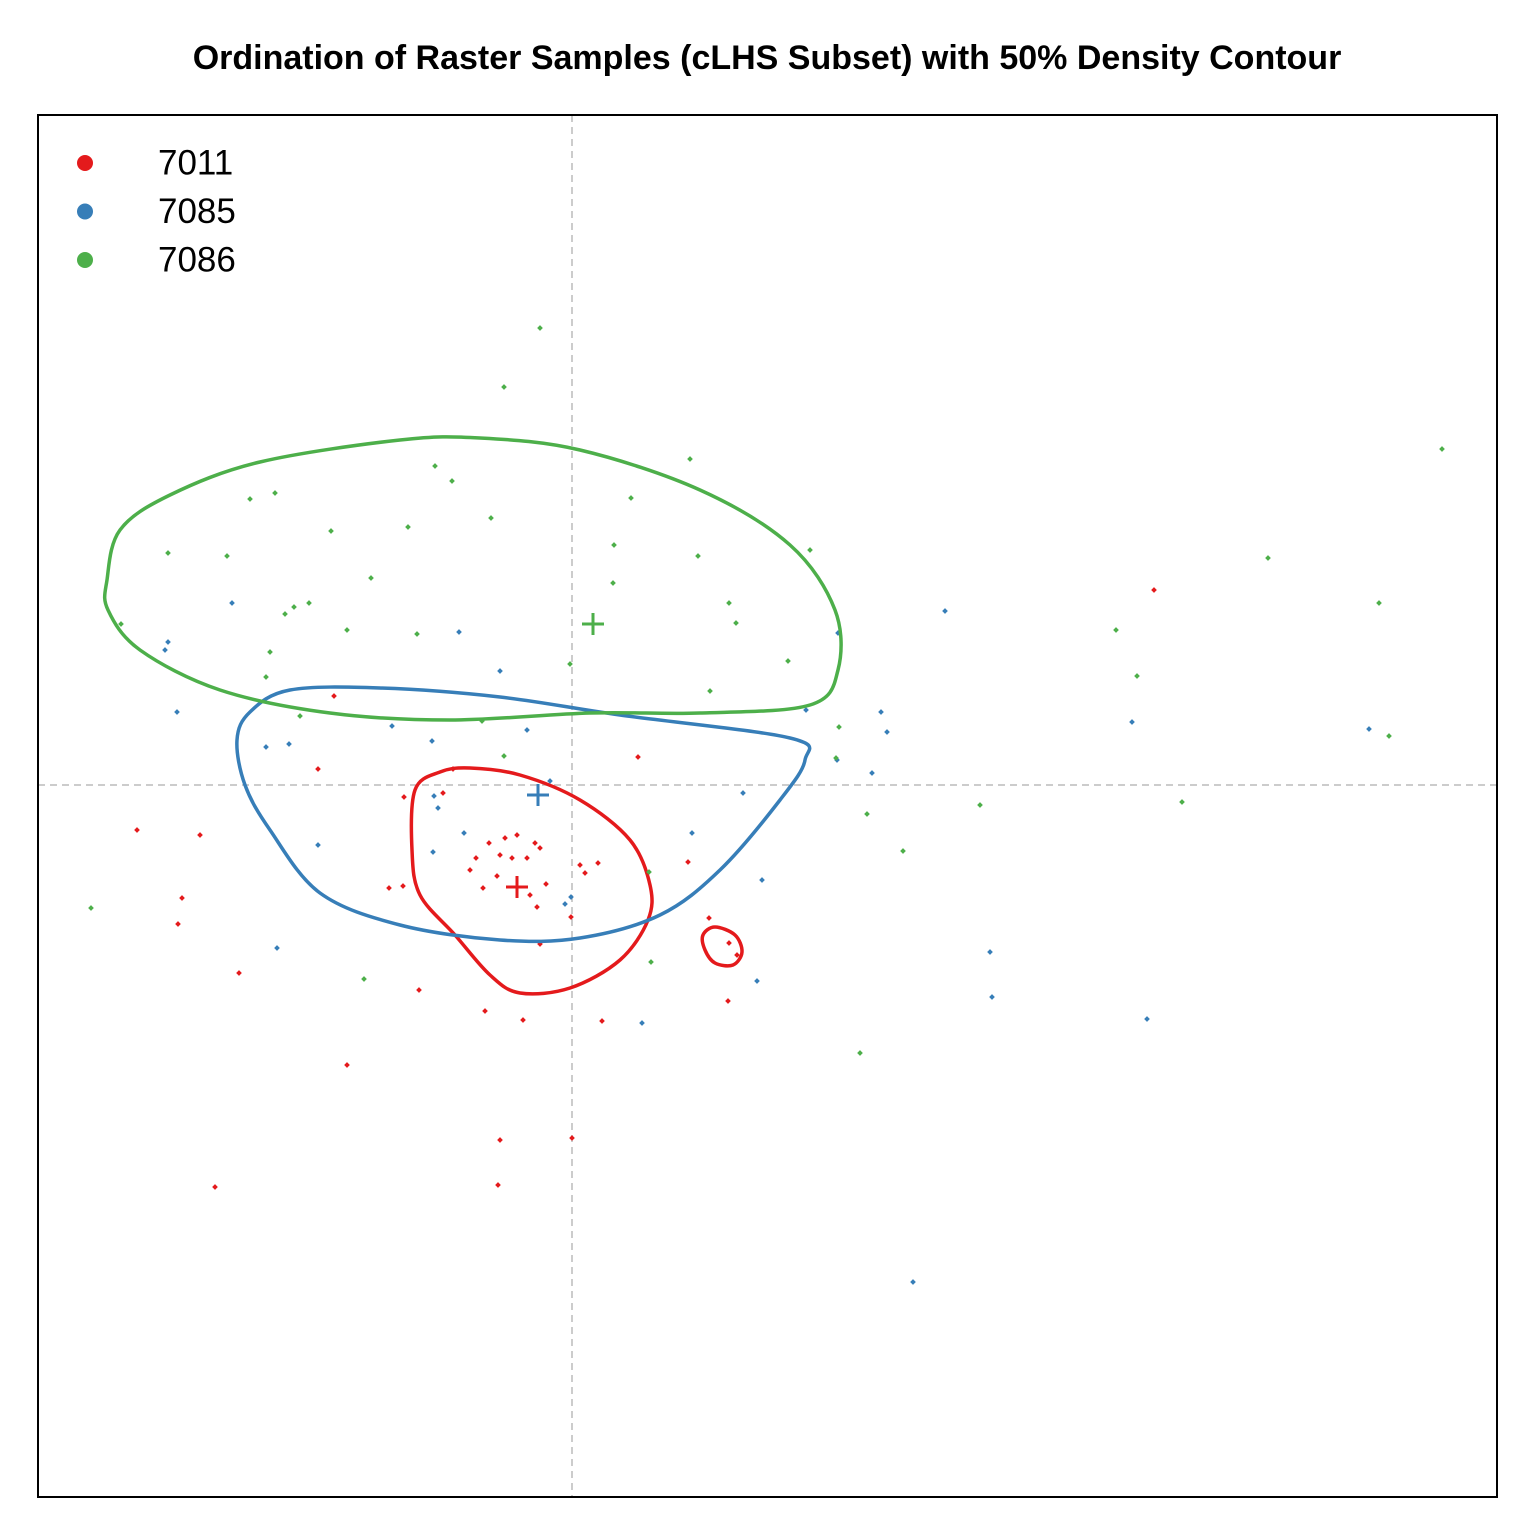 The width and height of the screenshot is (1536, 1536). Describe the element at coordinates (197, 211) in the screenshot. I see `legend-label: 7085` at that location.